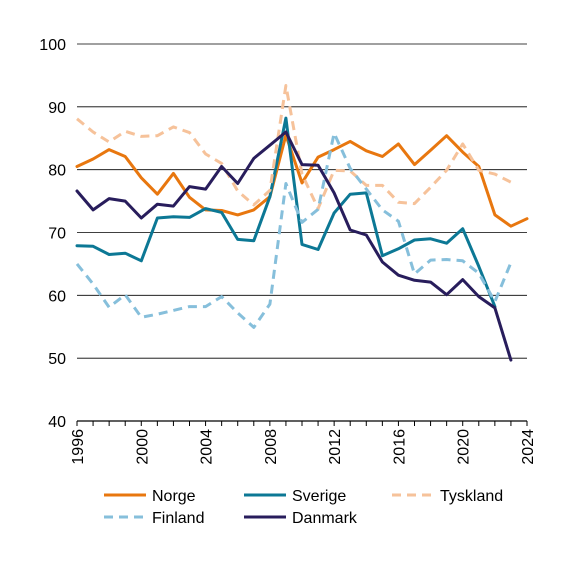 This screenshot has width=576, height=573. Describe the element at coordinates (142, 447) in the screenshot. I see `x-tick-label-2000: 2000` at that location.